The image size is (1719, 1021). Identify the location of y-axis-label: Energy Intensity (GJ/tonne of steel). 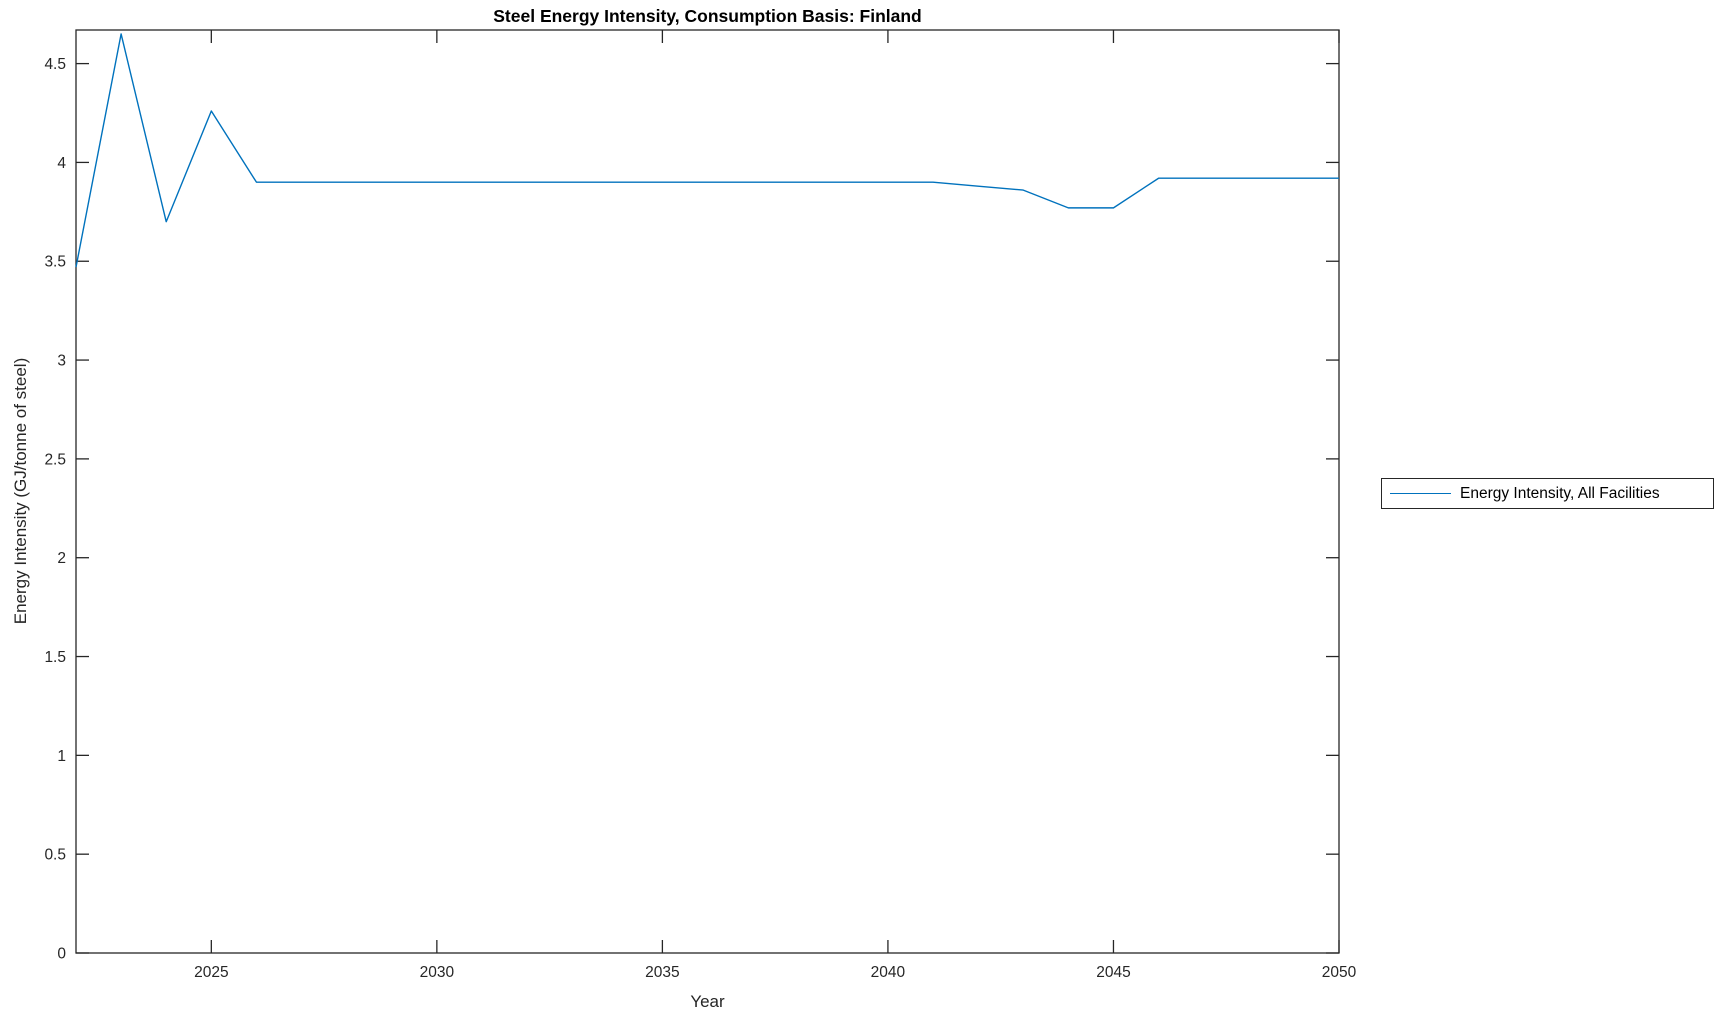
(20, 491).